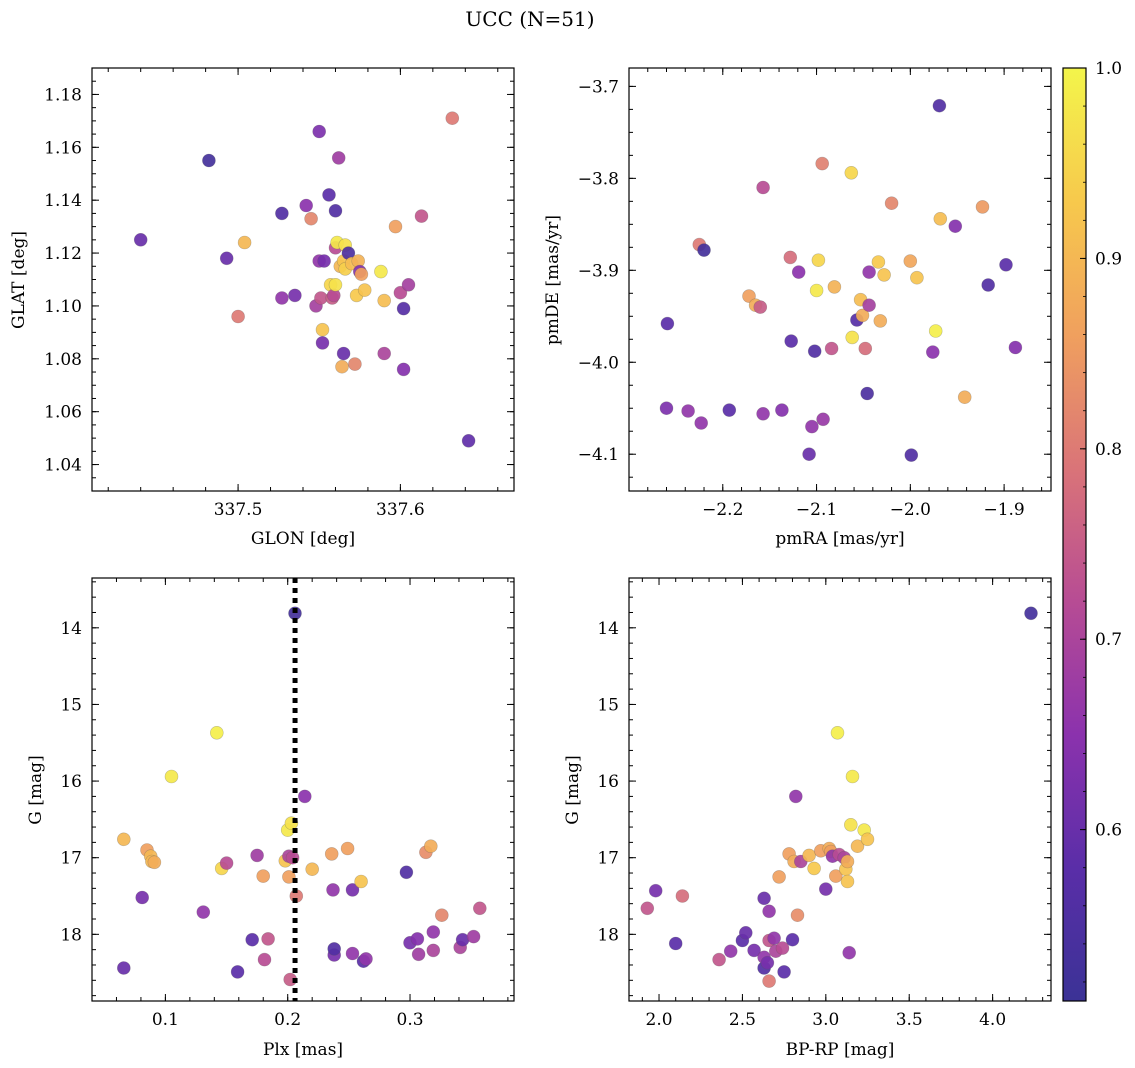  What do you see at coordinates (410, 1020) in the screenshot?
I see `x-tick-label: 0.3` at bounding box center [410, 1020].